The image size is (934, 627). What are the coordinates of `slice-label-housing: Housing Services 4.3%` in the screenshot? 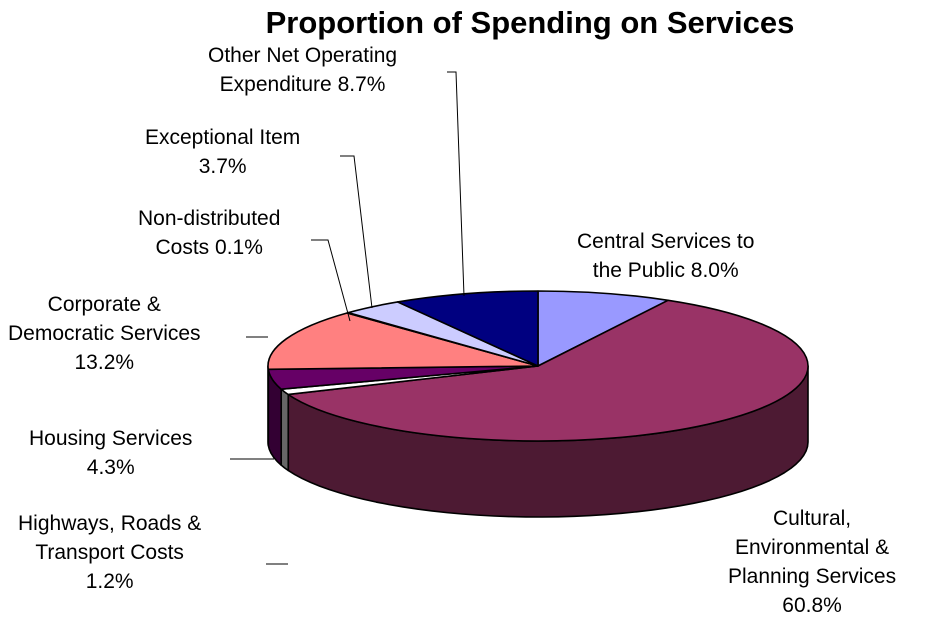 It's located at (110, 453).